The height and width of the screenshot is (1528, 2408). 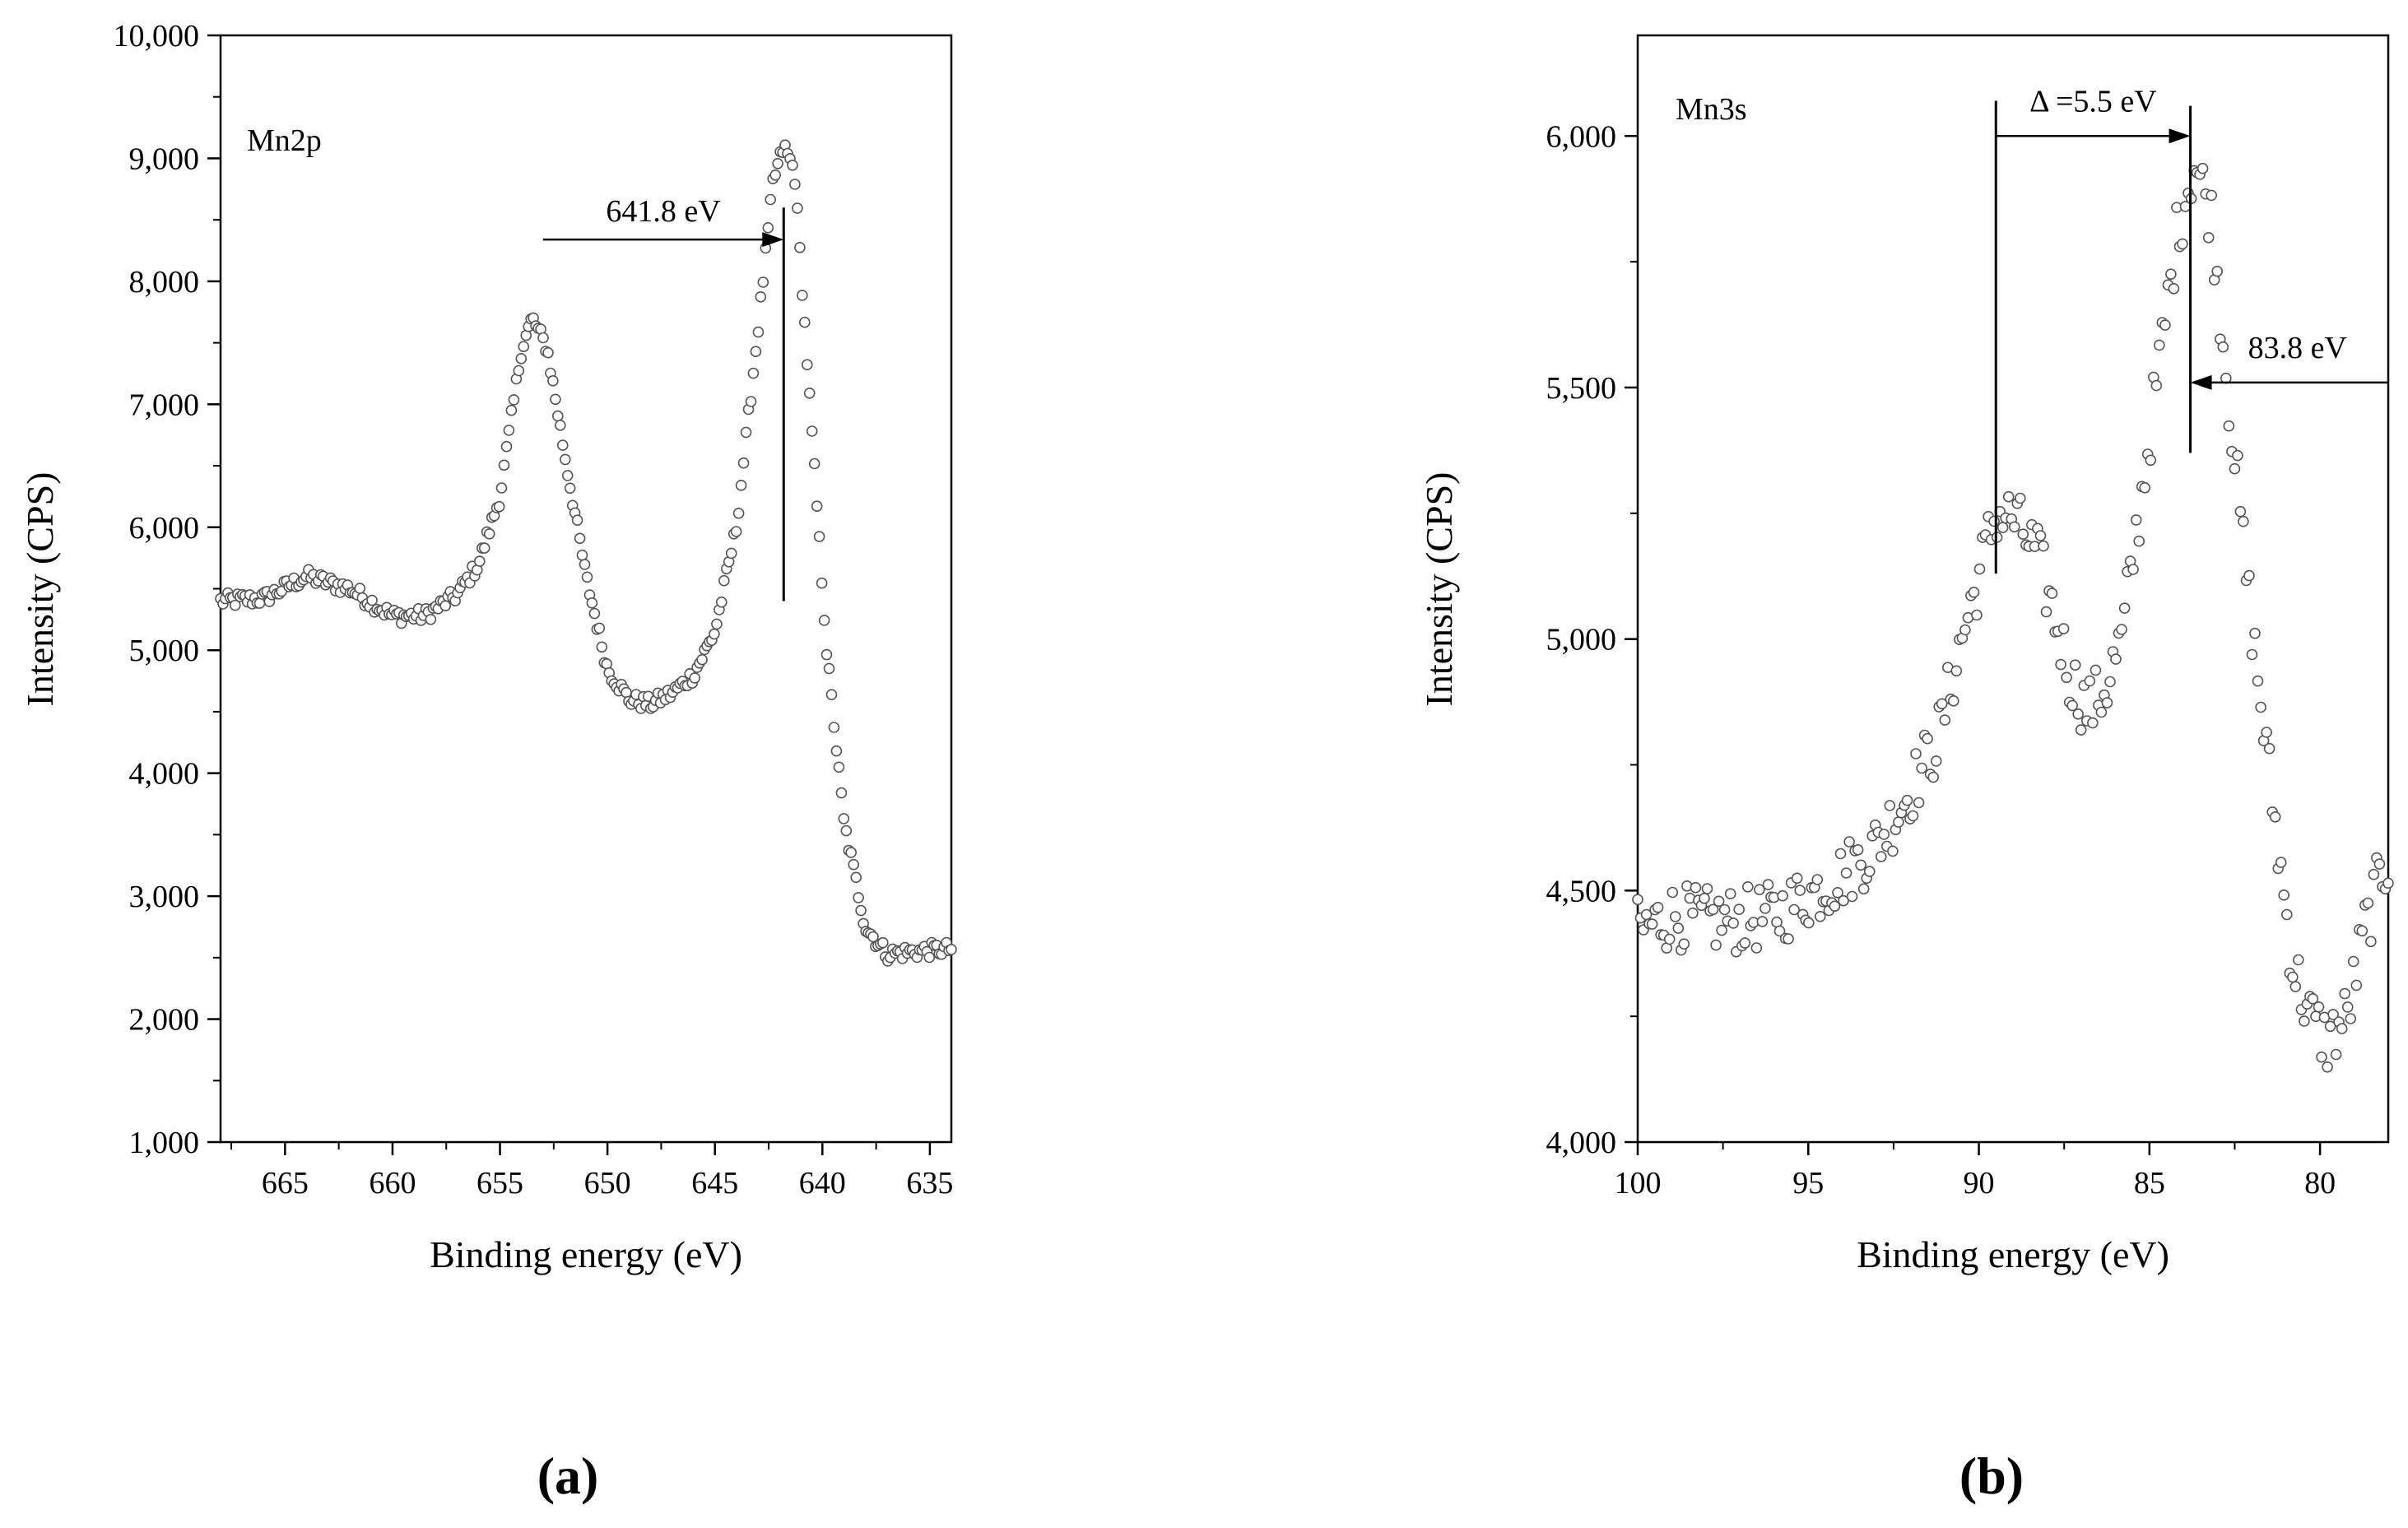 I want to click on annotation-a: 641.8 eV, so click(x=663, y=397).